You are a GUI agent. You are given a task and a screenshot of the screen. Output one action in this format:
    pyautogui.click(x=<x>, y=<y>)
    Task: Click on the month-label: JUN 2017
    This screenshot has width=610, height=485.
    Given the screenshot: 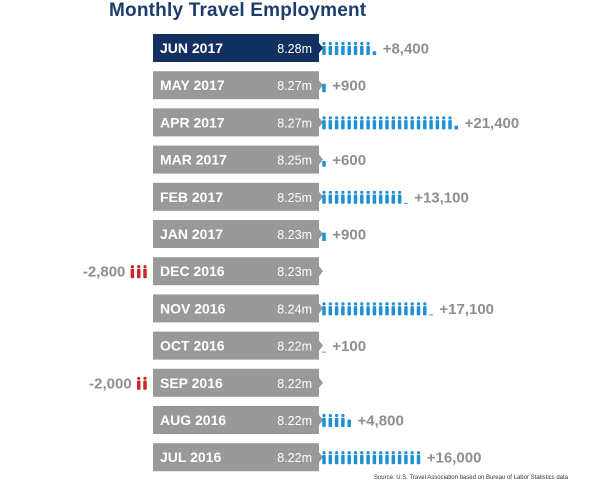 What is the action you would take?
    pyautogui.click(x=191, y=48)
    